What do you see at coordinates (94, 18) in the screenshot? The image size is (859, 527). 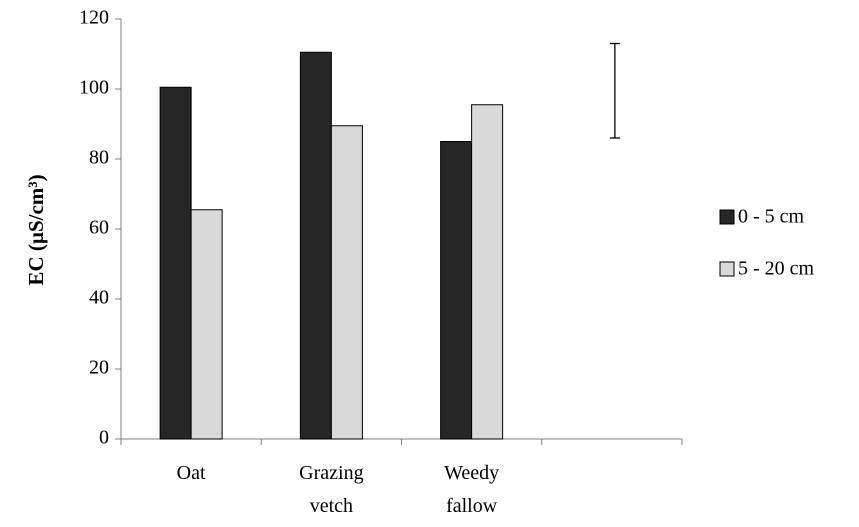 I see `y-tick-label: 120` at bounding box center [94, 18].